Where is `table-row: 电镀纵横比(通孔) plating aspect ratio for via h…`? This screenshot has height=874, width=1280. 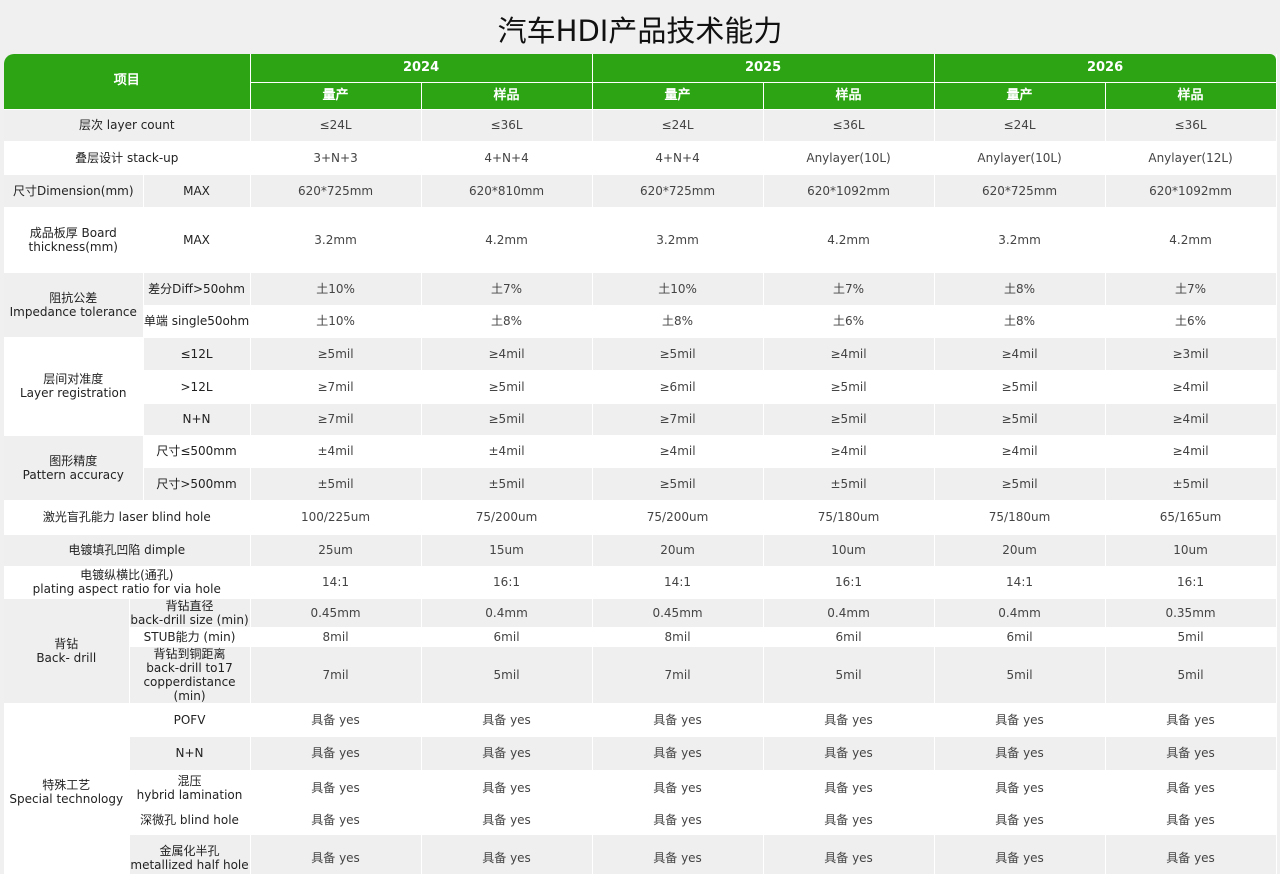 table-row: 电镀纵横比(通孔) plating aspect ratio for via h… is located at coordinates (640, 582).